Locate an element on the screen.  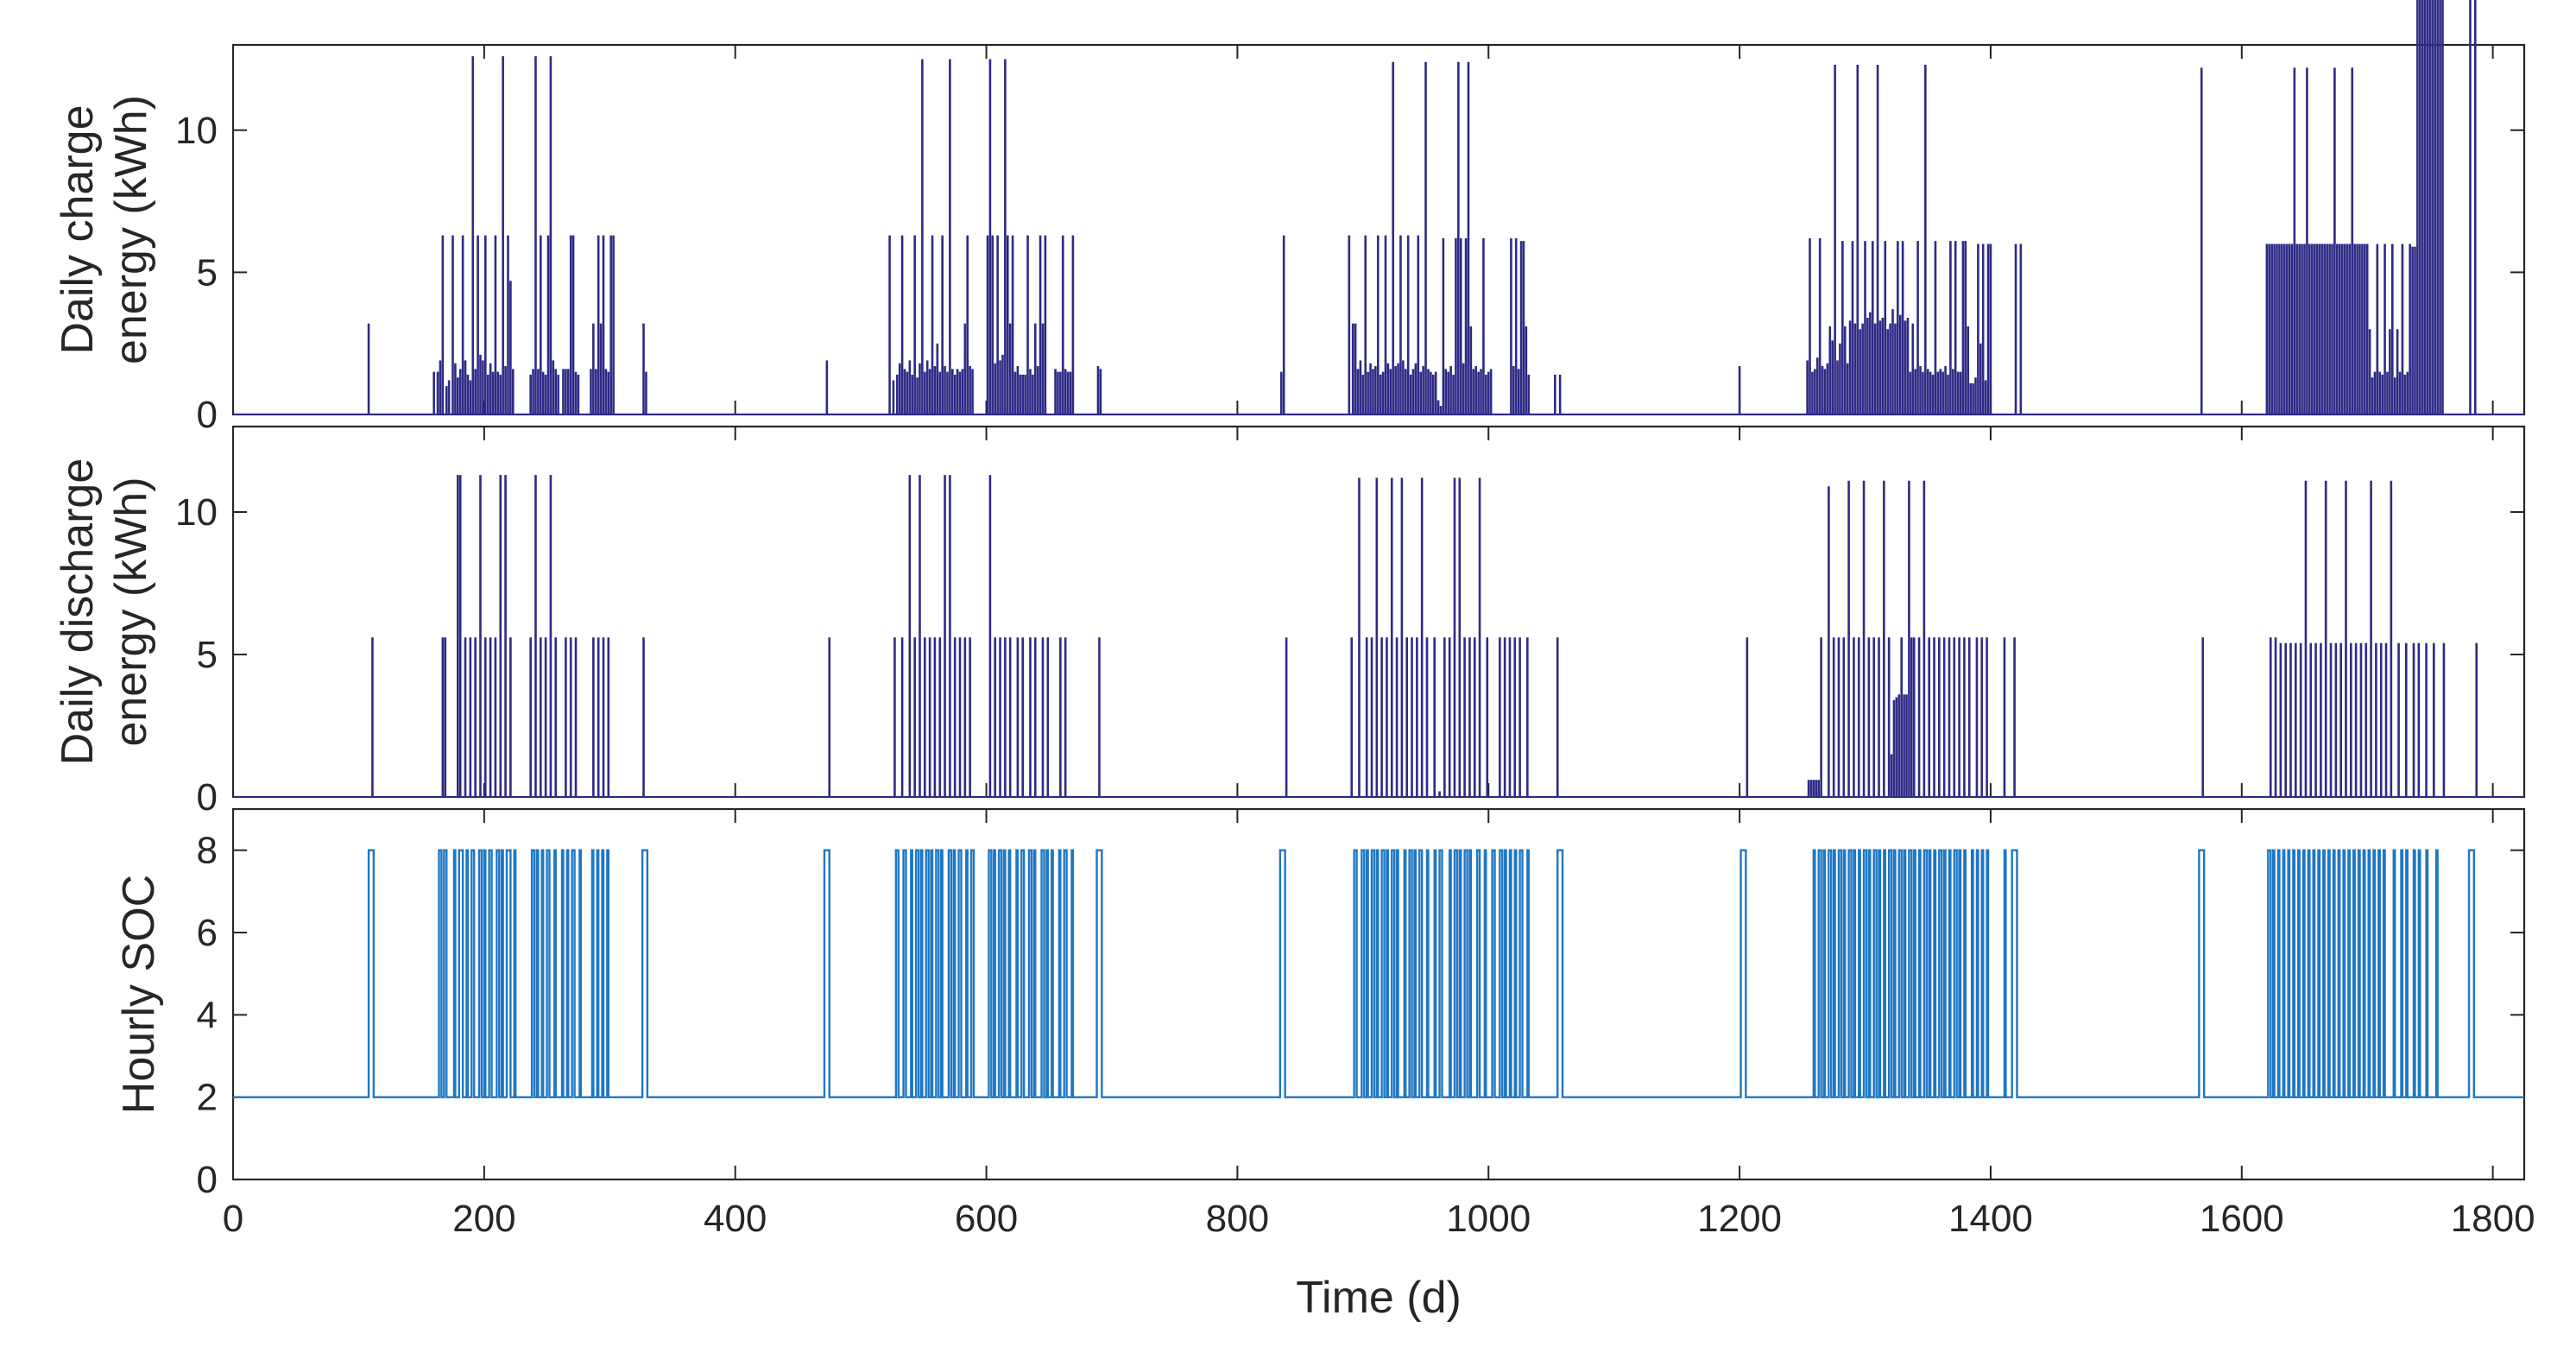
x-tick-label: 1600 is located at coordinates (2242, 1219).